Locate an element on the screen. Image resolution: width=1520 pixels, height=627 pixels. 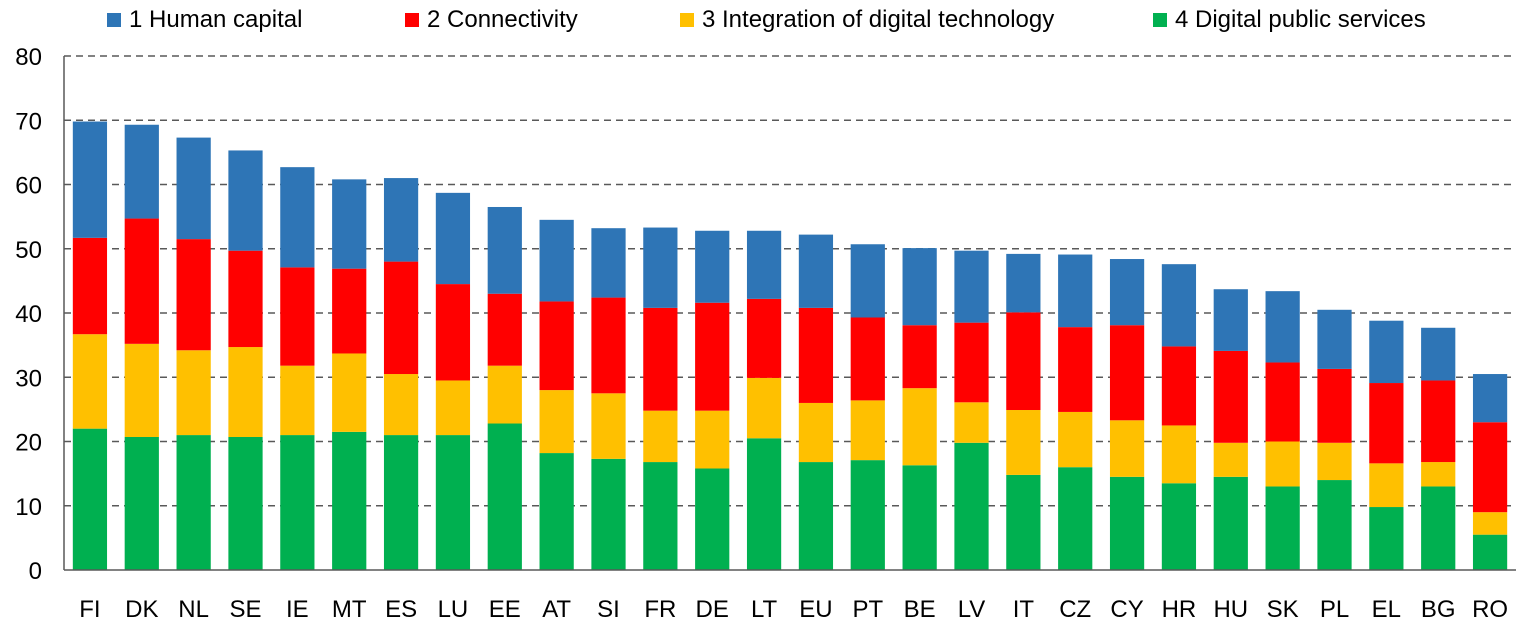
x-tick-label: FI is located at coordinates (89, 609).